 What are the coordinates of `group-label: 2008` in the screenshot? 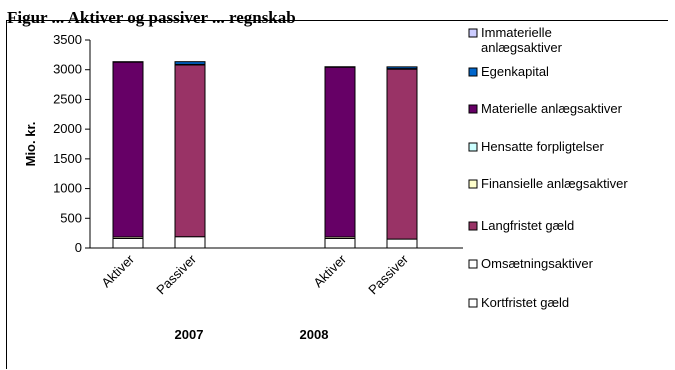 It's located at (314, 334).